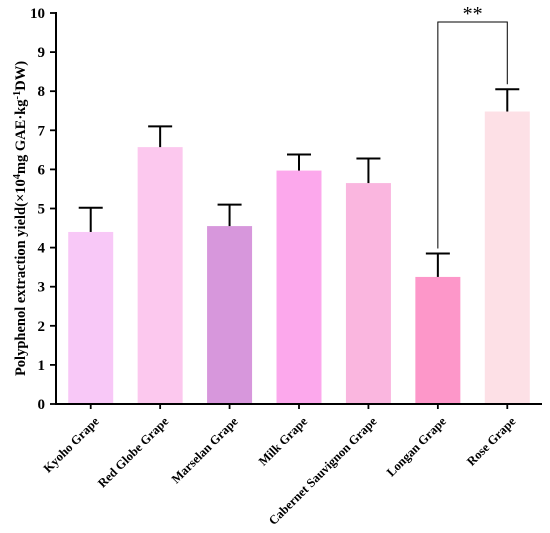  I want to click on y-tick-label: 5, so click(42, 210).